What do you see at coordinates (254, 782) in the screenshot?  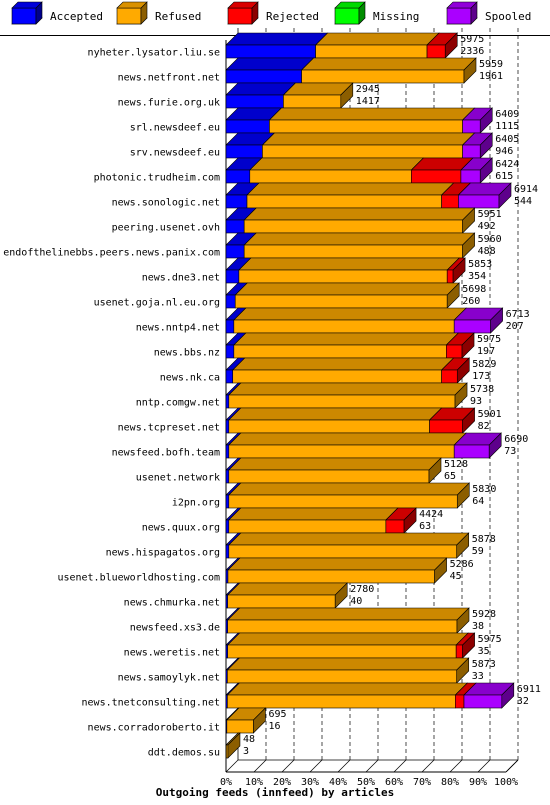 I see `x-tick-label: 10%` at bounding box center [254, 782].